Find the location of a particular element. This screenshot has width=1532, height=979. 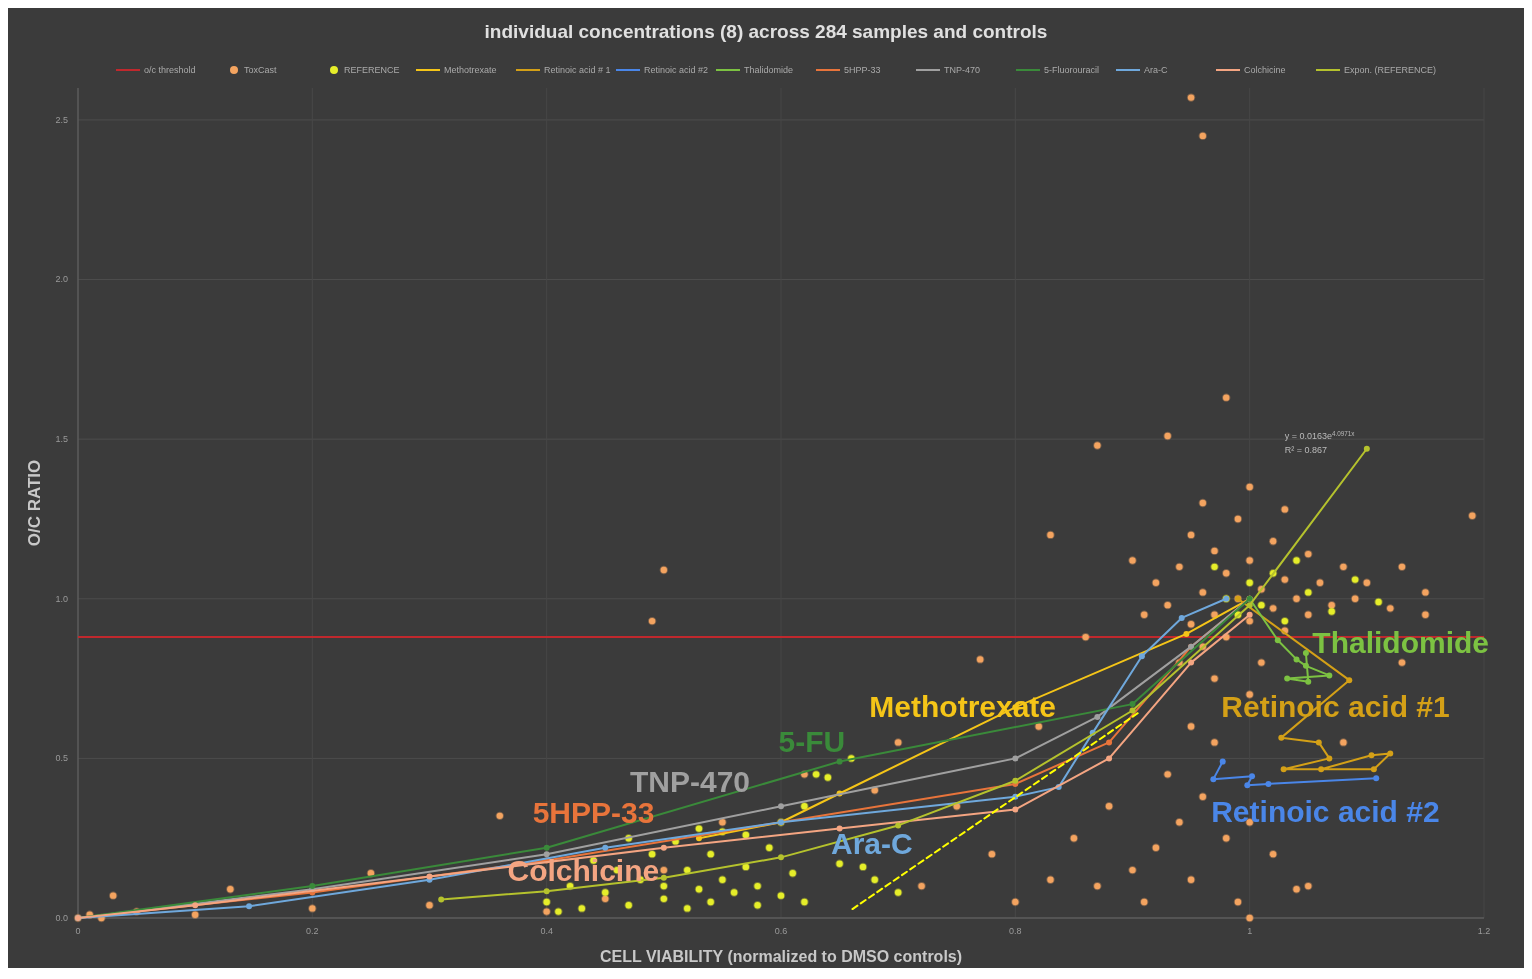

legend-label: Ara-C is located at coordinates (1156, 69).